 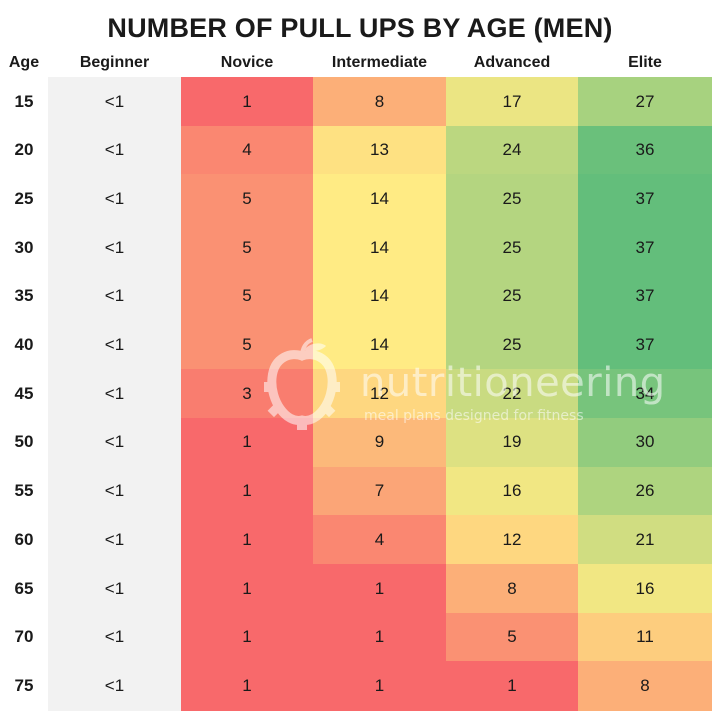 What do you see at coordinates (512, 442) in the screenshot?
I see `advanced-cell: 19` at bounding box center [512, 442].